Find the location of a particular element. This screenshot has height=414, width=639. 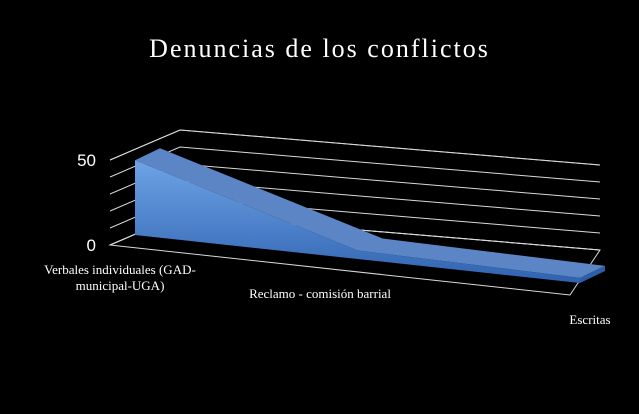

x-tick-label: Escritas is located at coordinates (590, 319).